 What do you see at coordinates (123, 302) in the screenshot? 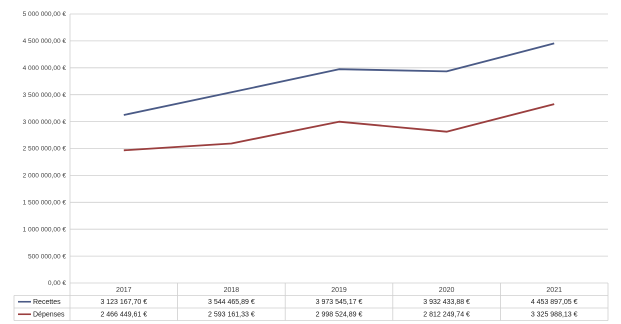
I see `data-table-cell: 3 123 167,70 €` at bounding box center [123, 302].